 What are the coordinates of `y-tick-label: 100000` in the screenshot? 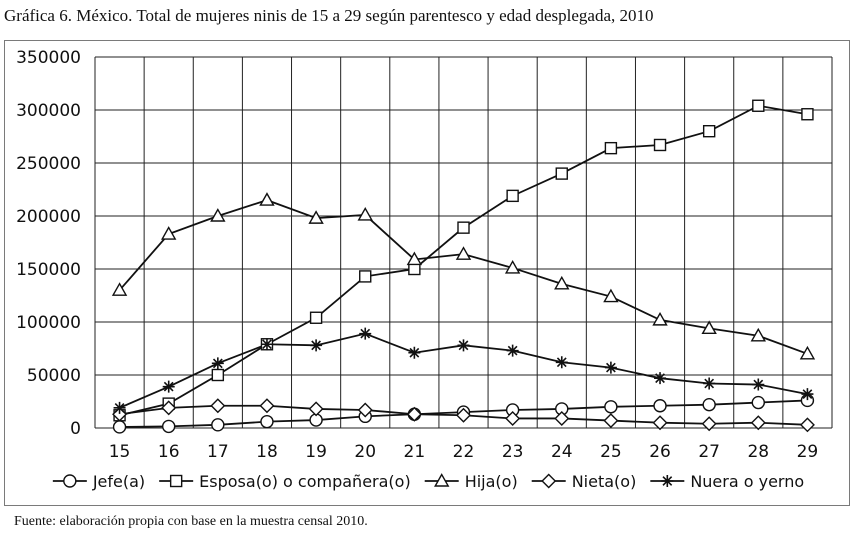 It's located at (48, 323).